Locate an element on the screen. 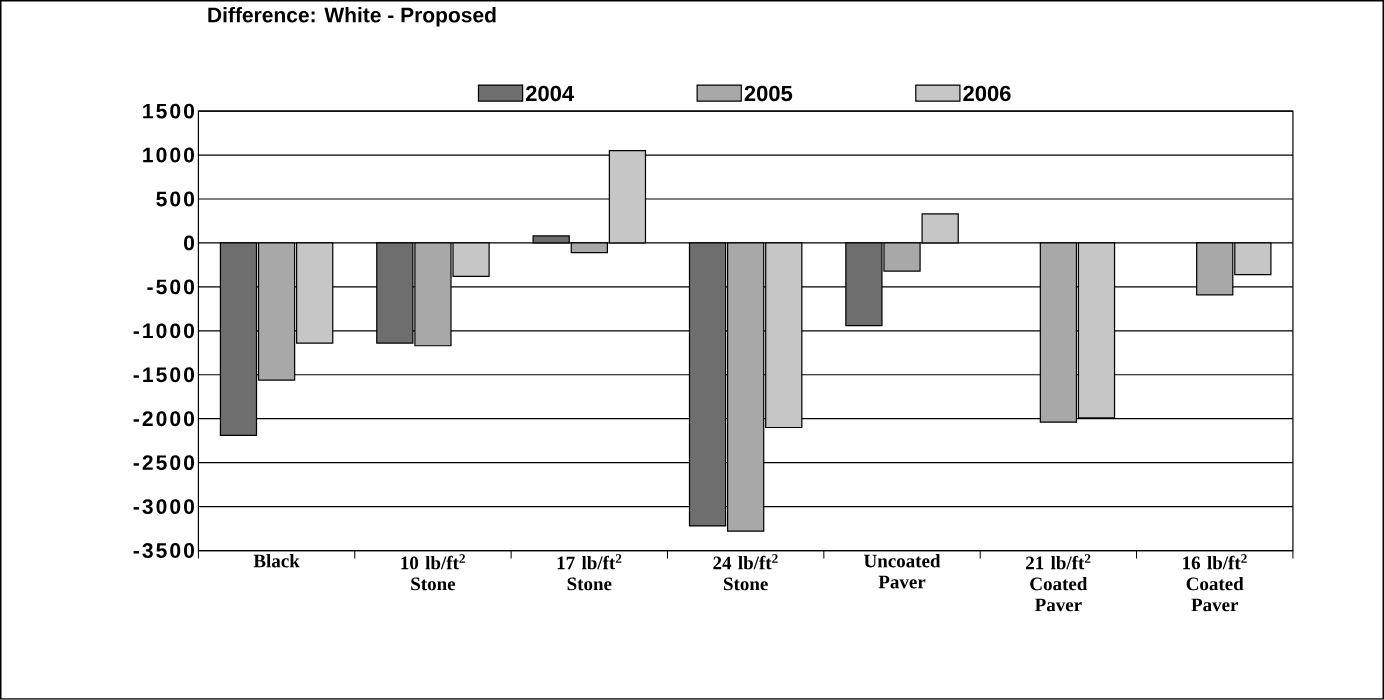  x-tick-label: 24 lb/ft$^{2}$ Stone is located at coordinates (745, 572).